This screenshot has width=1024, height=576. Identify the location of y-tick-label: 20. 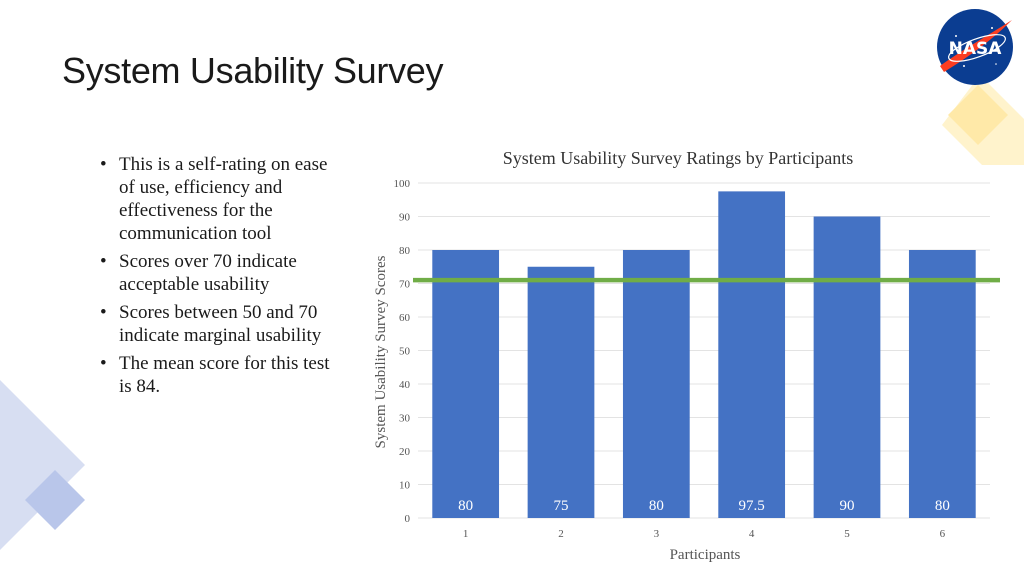
(405, 452).